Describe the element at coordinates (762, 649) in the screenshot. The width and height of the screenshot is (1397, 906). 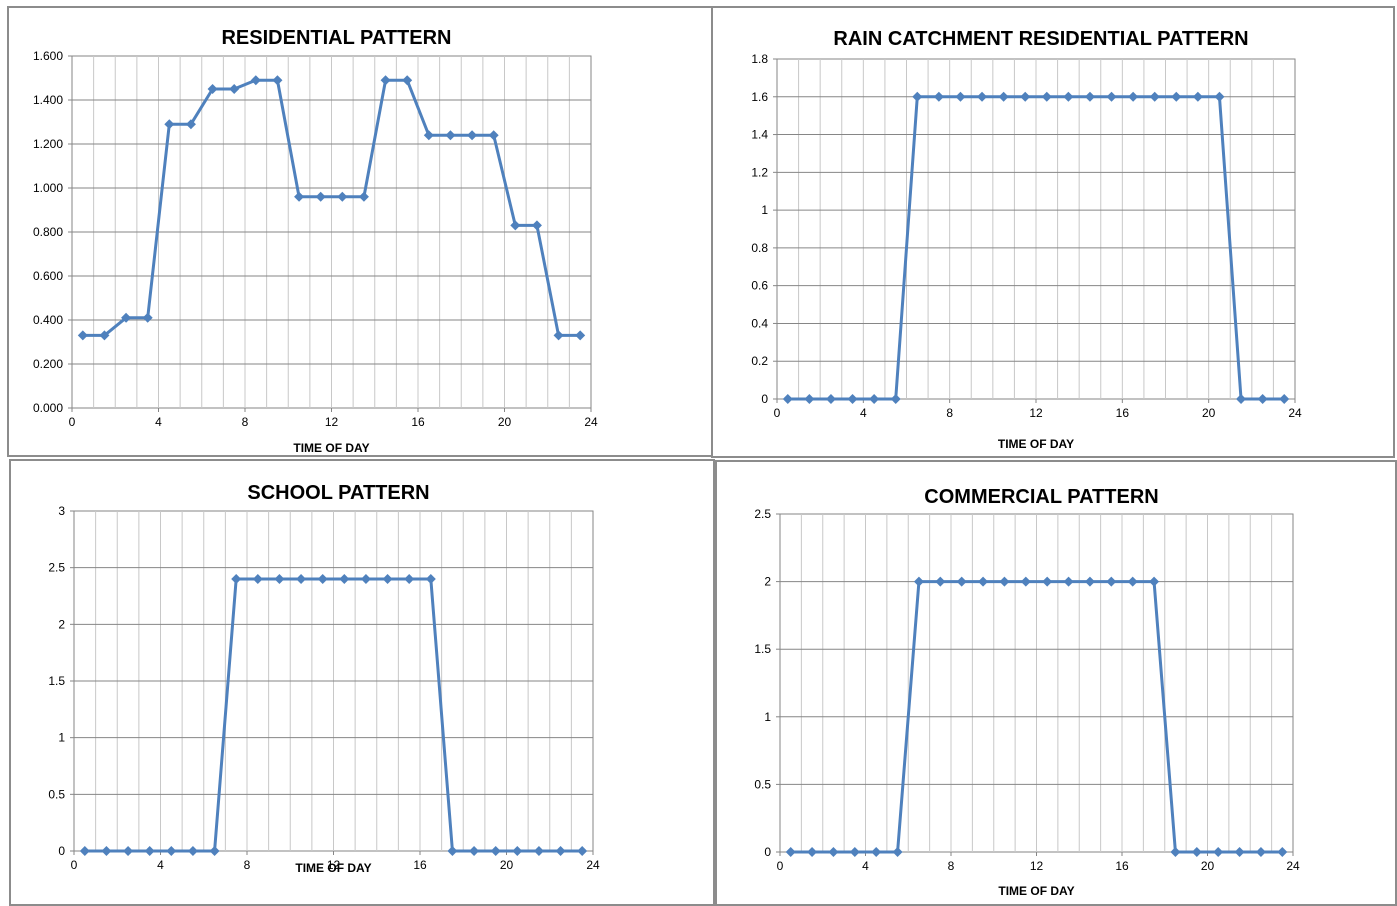
I see `y-tick-label: 1.5` at that location.